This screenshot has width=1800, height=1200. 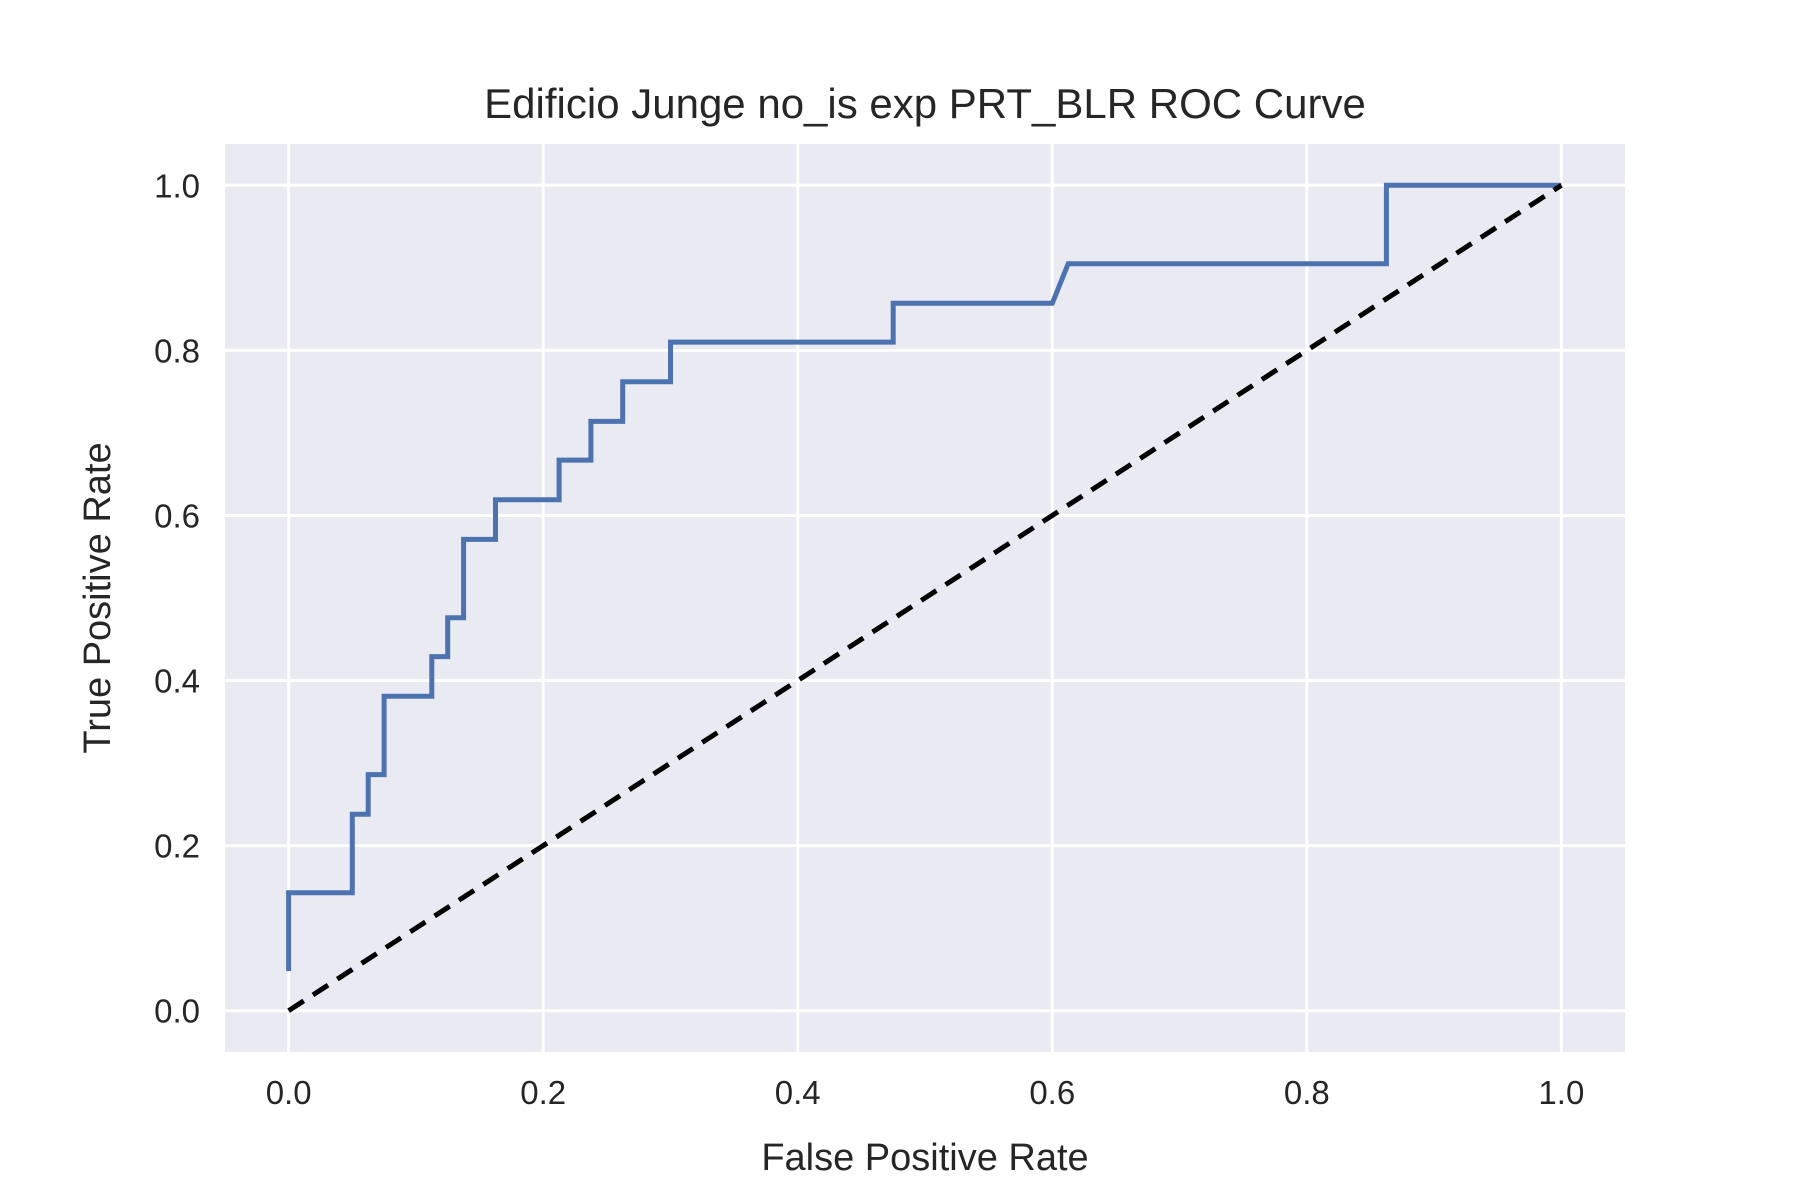 I want to click on x-tick-label: 0.8, so click(x=1307, y=1092).